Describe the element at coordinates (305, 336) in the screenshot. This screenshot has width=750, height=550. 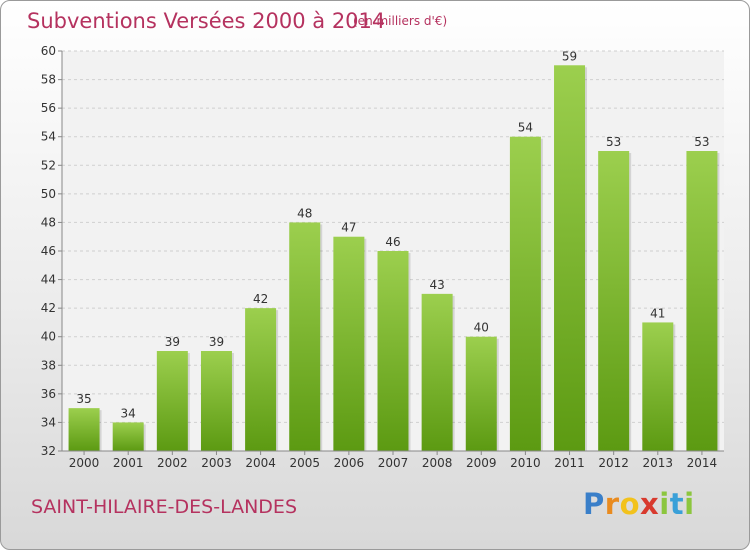
I see `bar-2005` at that location.